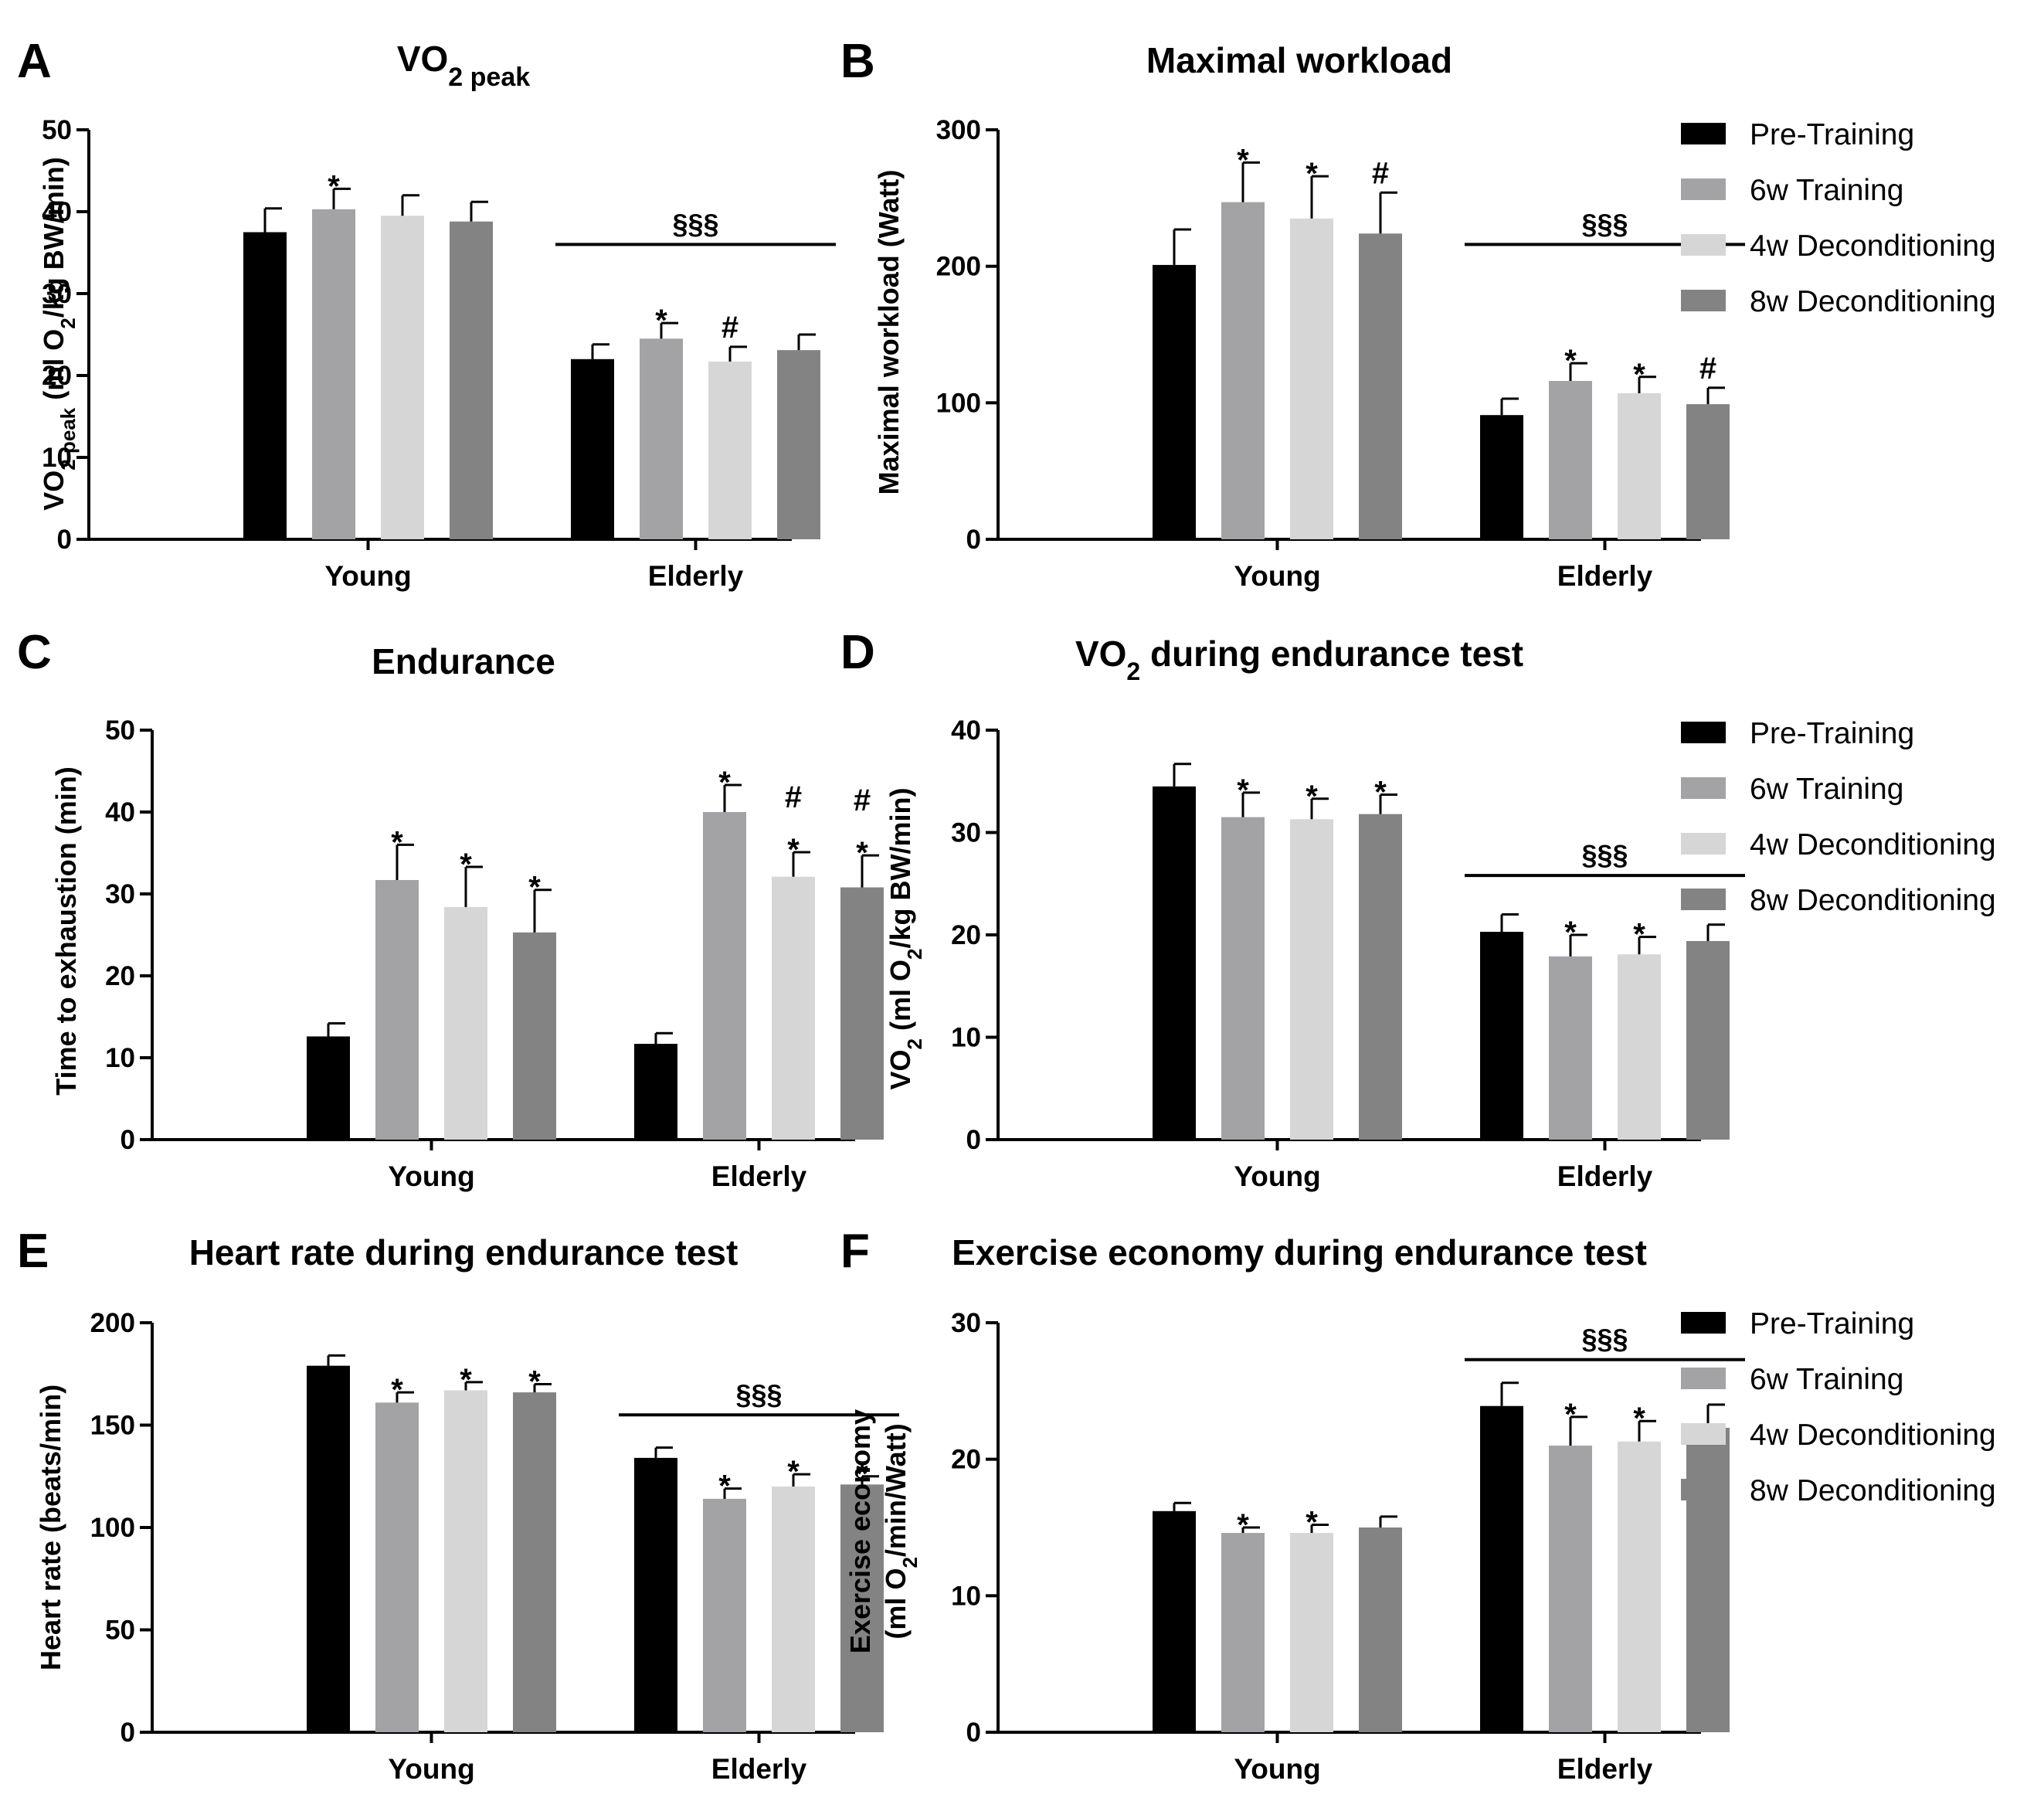 The width and height of the screenshot is (2044, 1801). I want to click on y-axis-label-line: VO2 peak (ml O2/kg BW/min), so click(59, 333).